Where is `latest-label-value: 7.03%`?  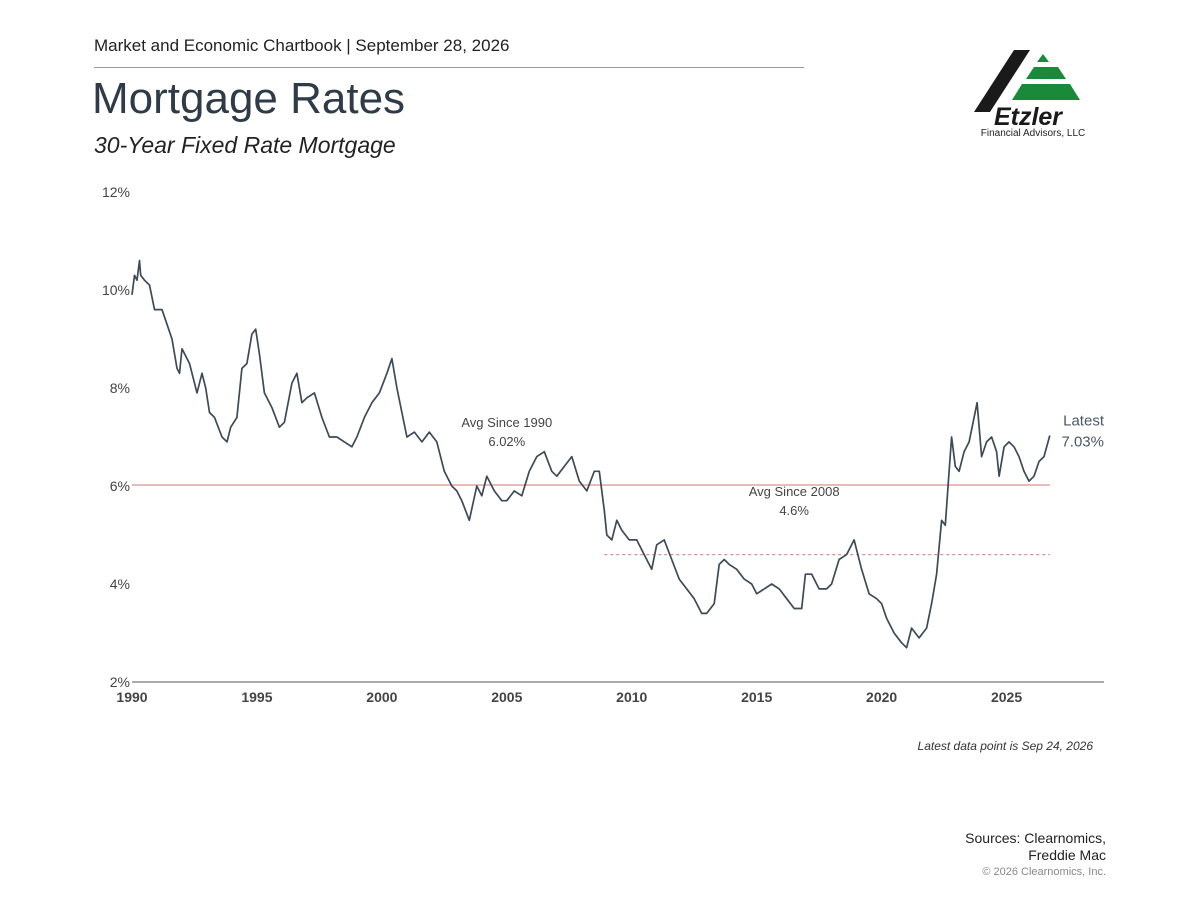 latest-label-value: 7.03% is located at coordinates (1082, 442).